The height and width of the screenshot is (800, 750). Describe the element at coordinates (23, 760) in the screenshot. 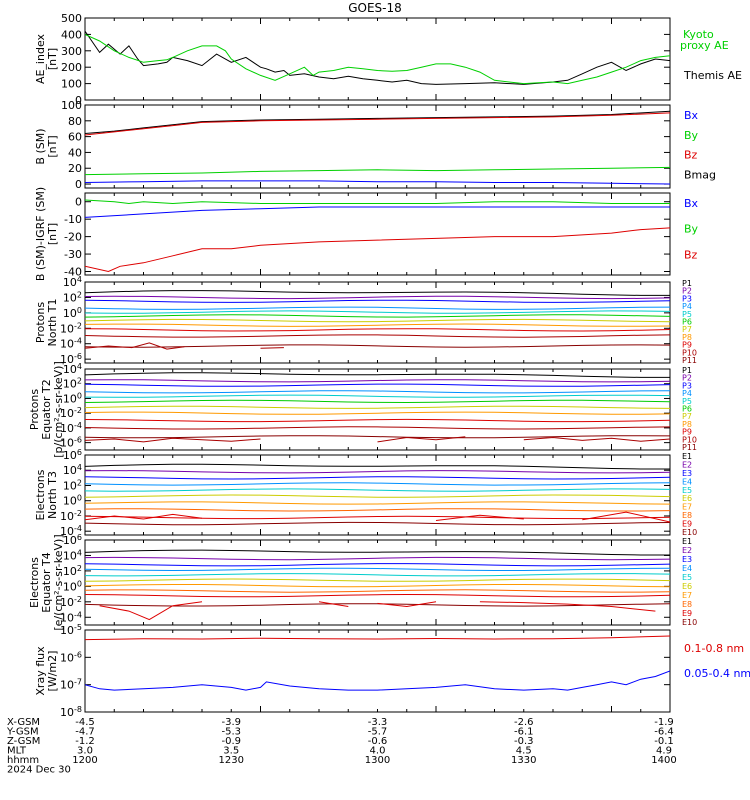

I see `ephemeris-row-label: hhmm` at that location.